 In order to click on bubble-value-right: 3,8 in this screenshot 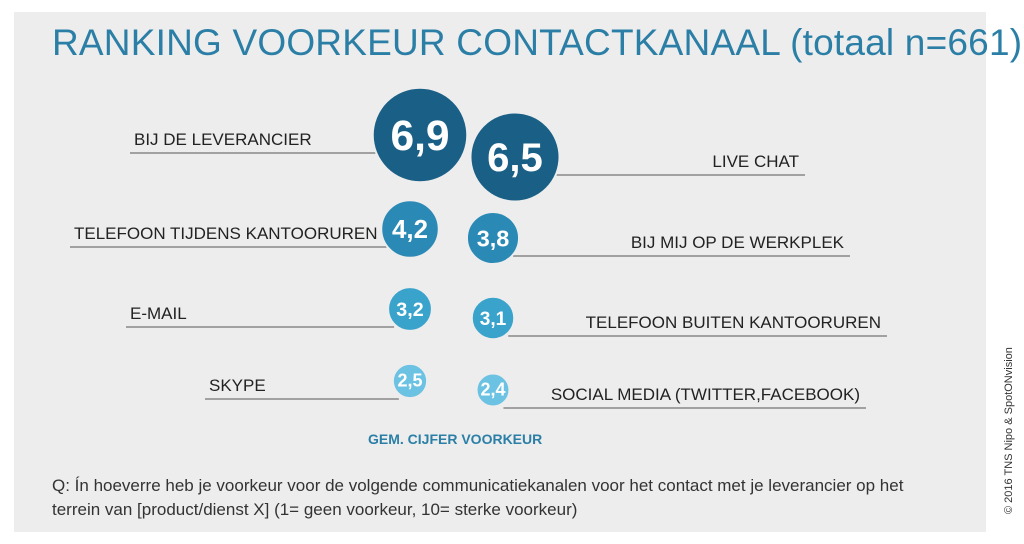, I will do `click(493, 238)`.